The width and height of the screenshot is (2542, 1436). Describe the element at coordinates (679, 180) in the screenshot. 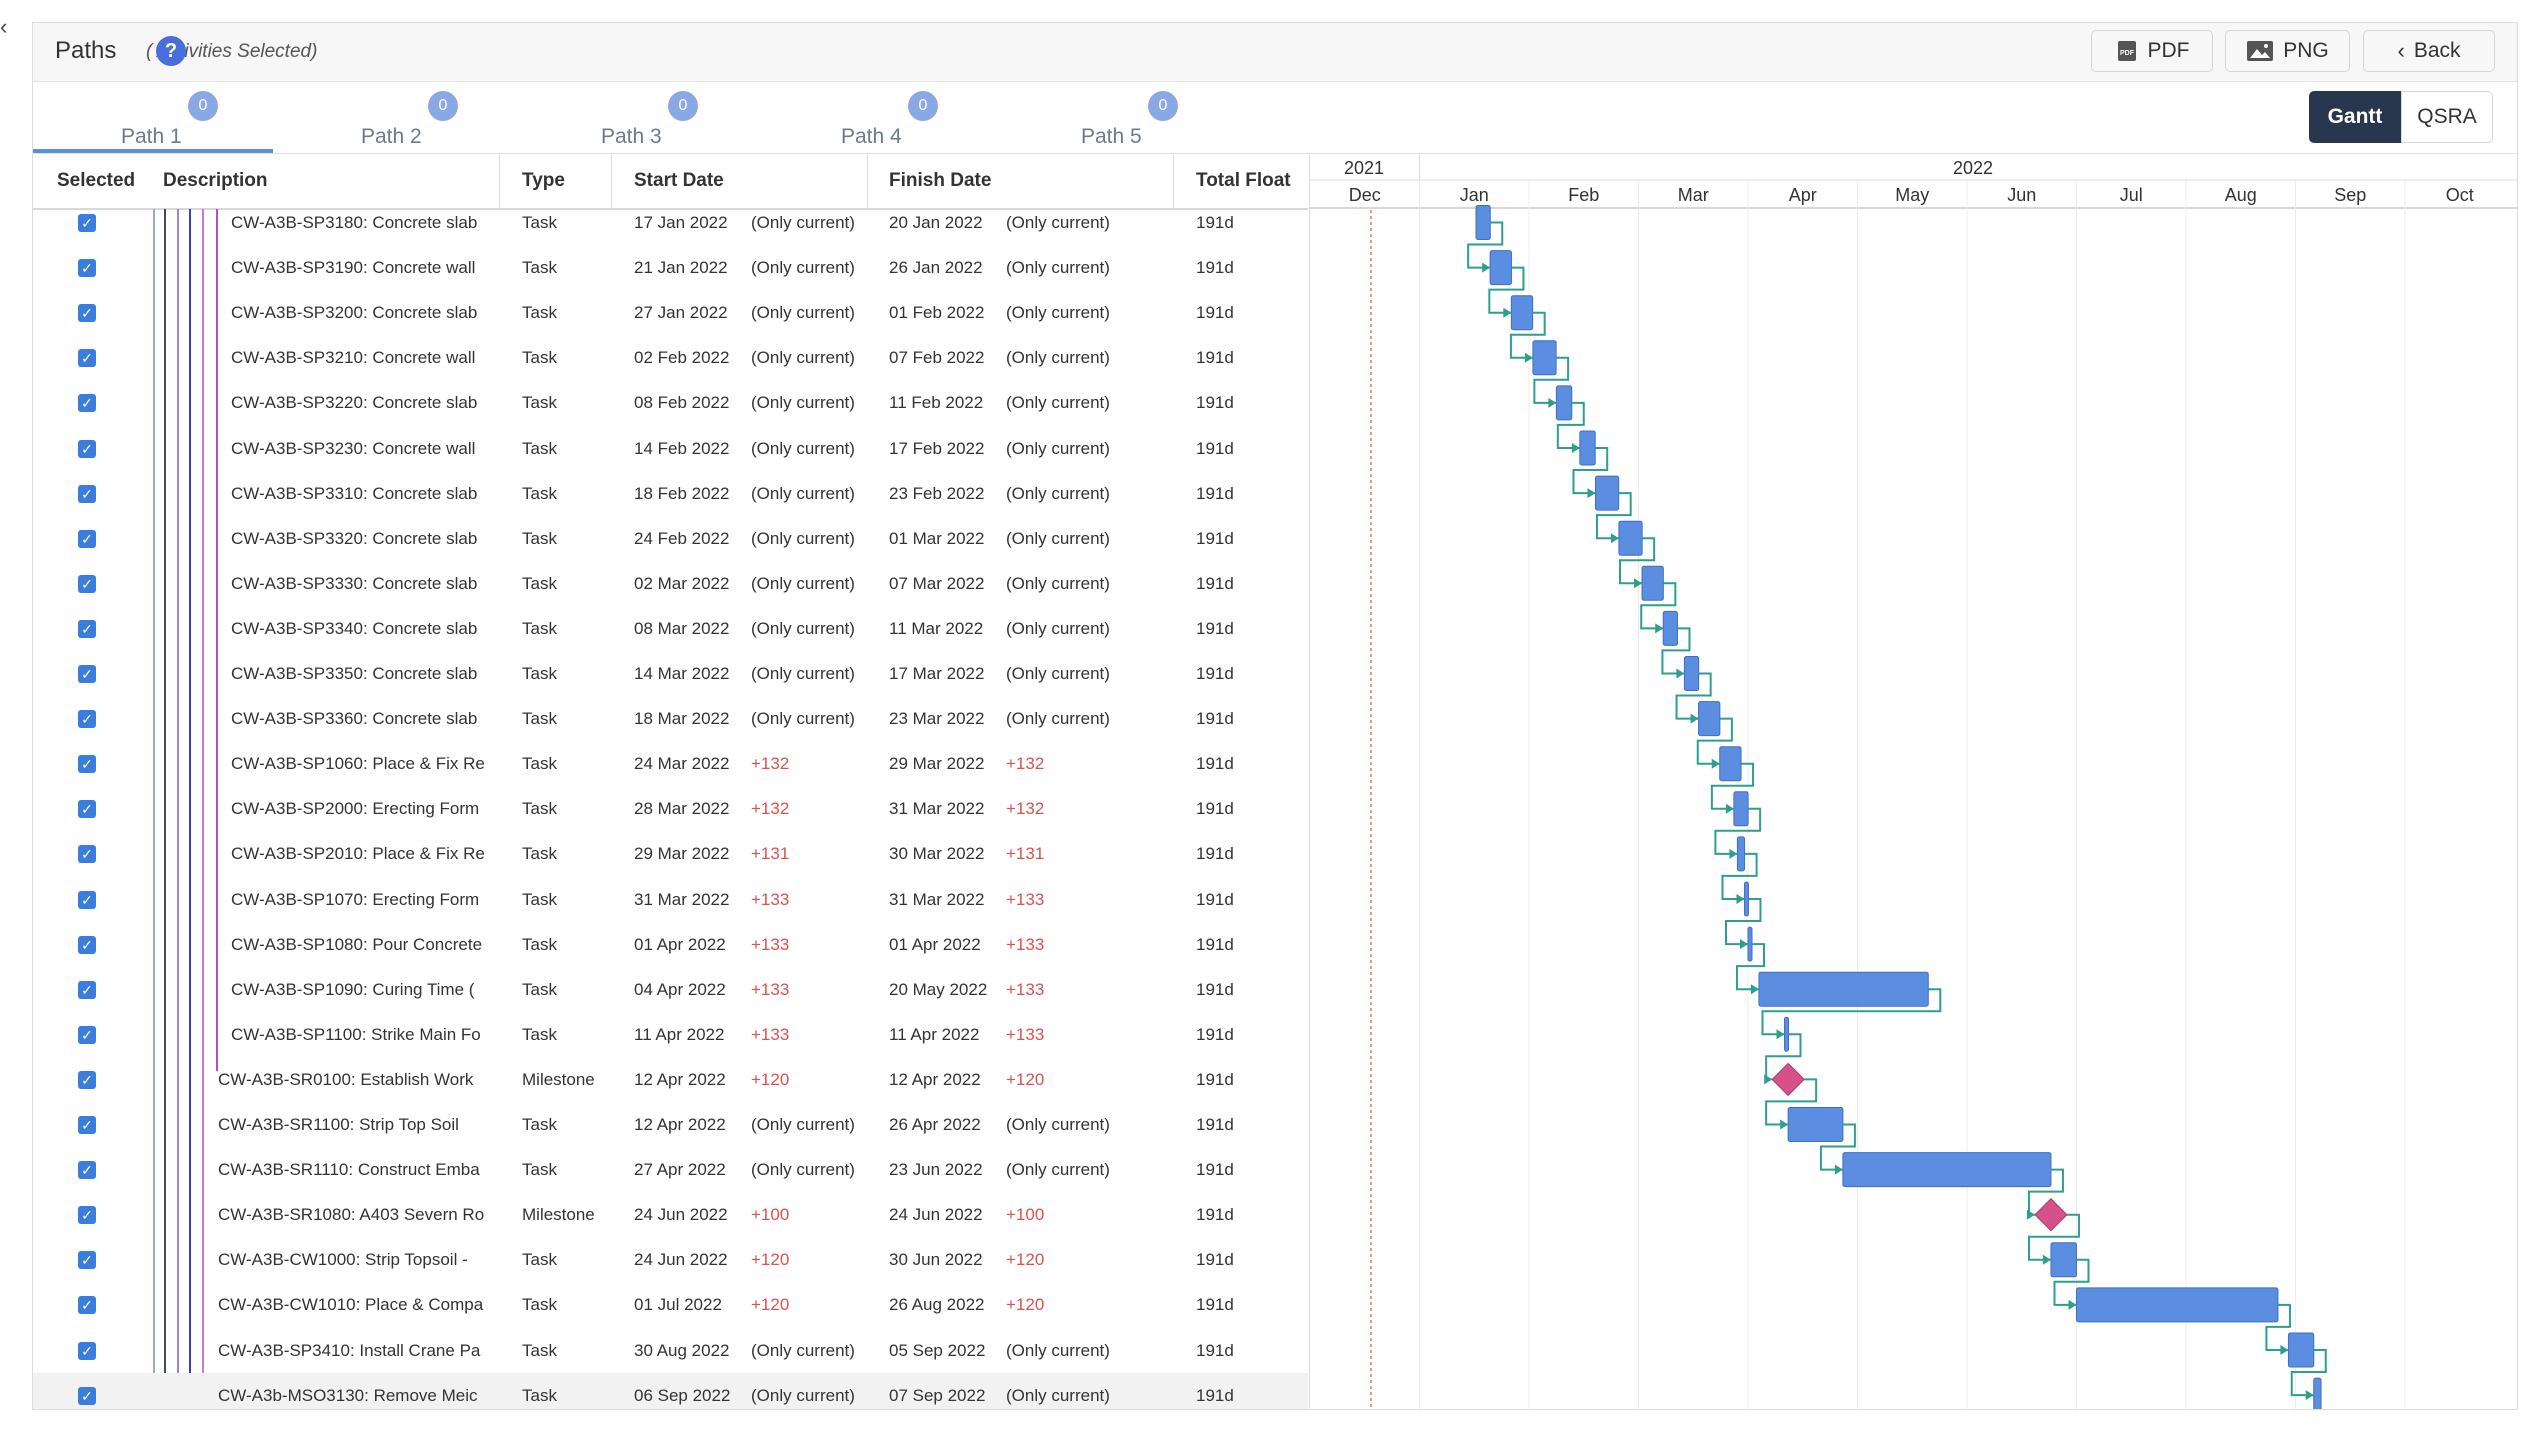

I see `col-start-date: Start Date` at that location.